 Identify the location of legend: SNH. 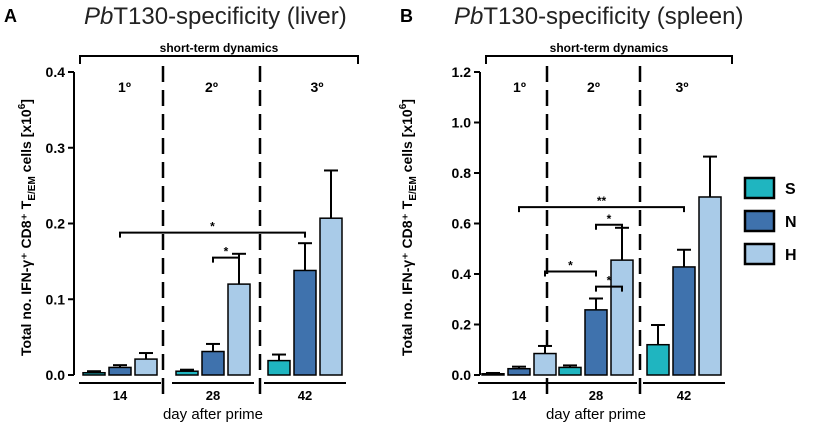
(770, 221).